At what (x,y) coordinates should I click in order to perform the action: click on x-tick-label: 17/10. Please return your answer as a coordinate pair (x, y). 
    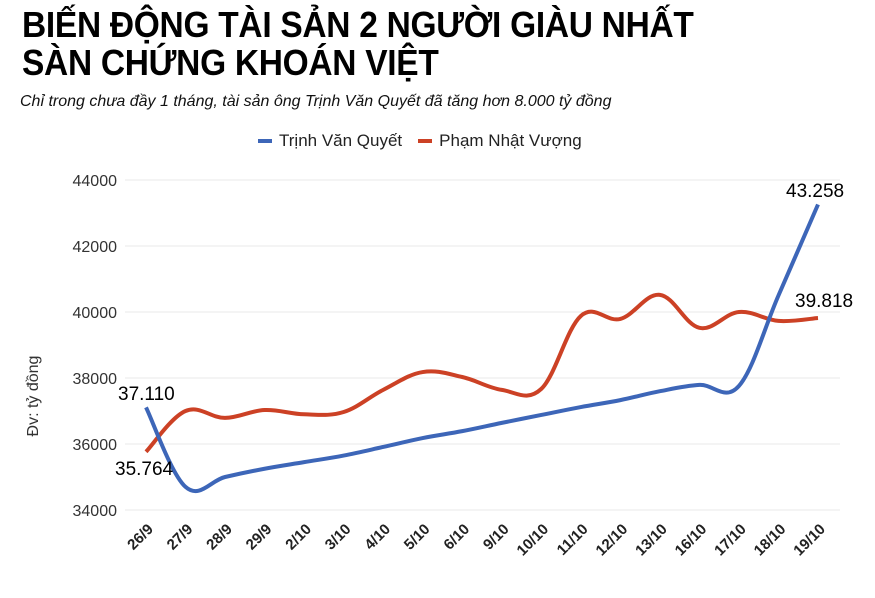
    Looking at the image, I should click on (730, 540).